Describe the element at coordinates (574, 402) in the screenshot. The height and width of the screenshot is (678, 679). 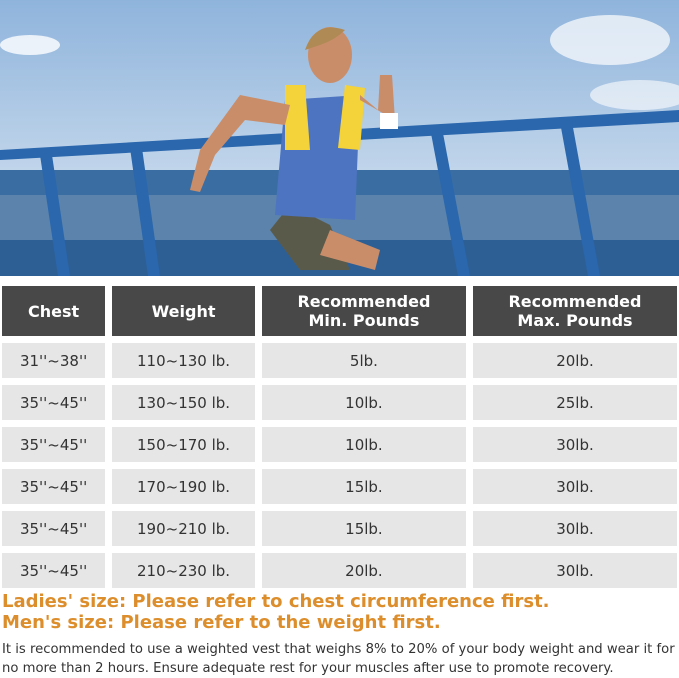
I see `cell-max-pounds: 25lb.` at that location.